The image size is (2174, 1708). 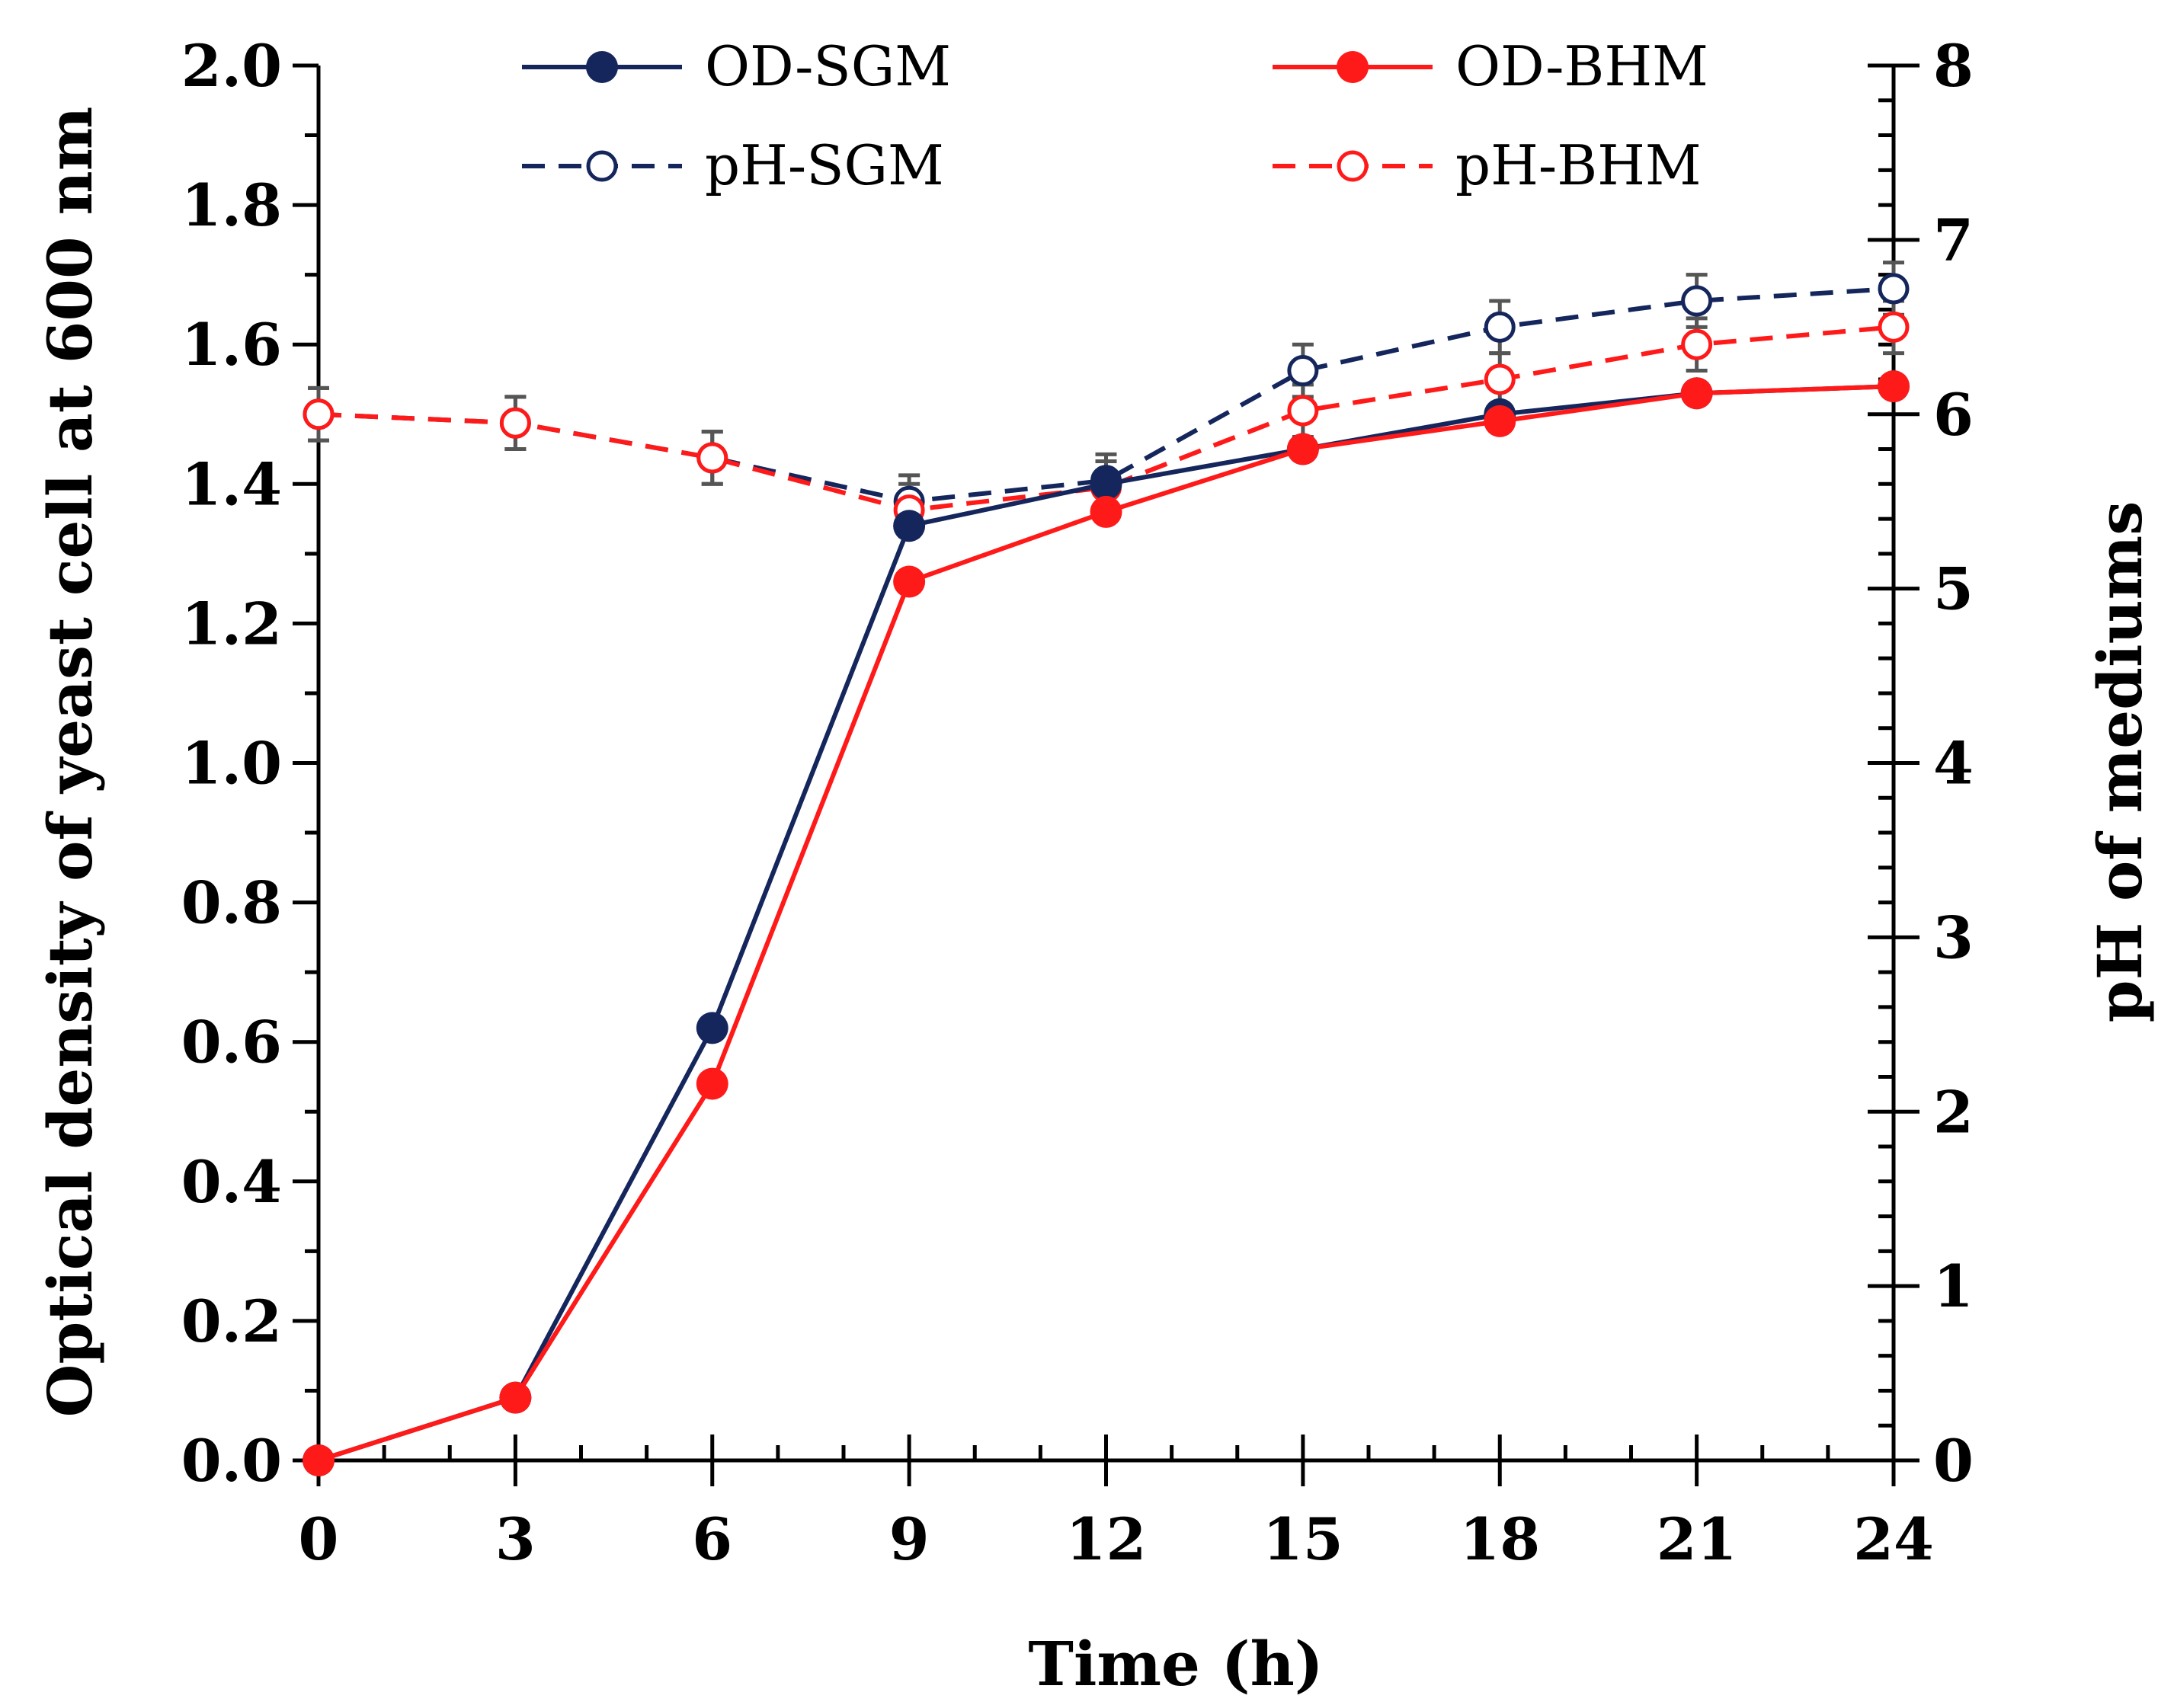 I want to click on y2-tick-label: 4, so click(x=1953, y=764).